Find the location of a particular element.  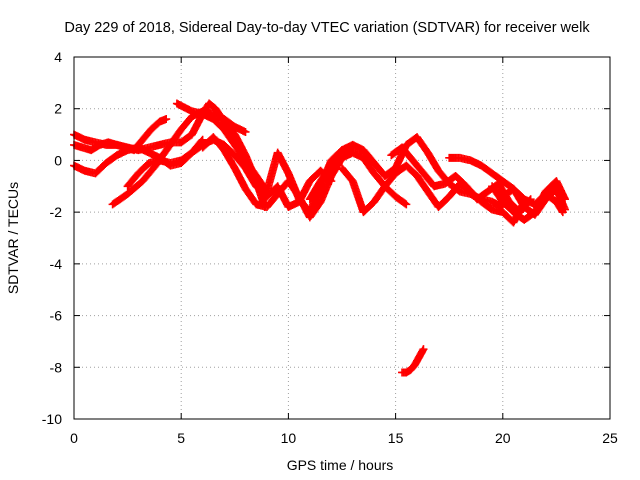

y-tick-labels: -10 -8 -6 -4 -2 0 2 4 is located at coordinates (52, 238).